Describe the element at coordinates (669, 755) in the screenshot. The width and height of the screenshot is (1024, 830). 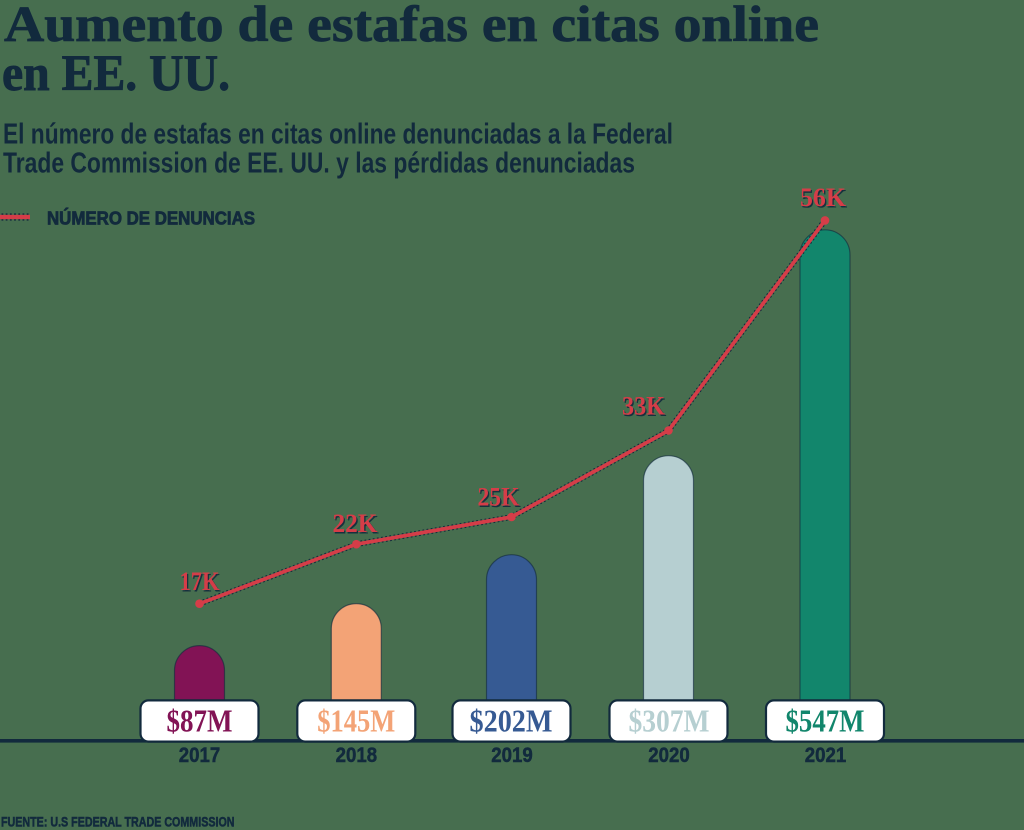
I see `svg-text: 2020` at that location.